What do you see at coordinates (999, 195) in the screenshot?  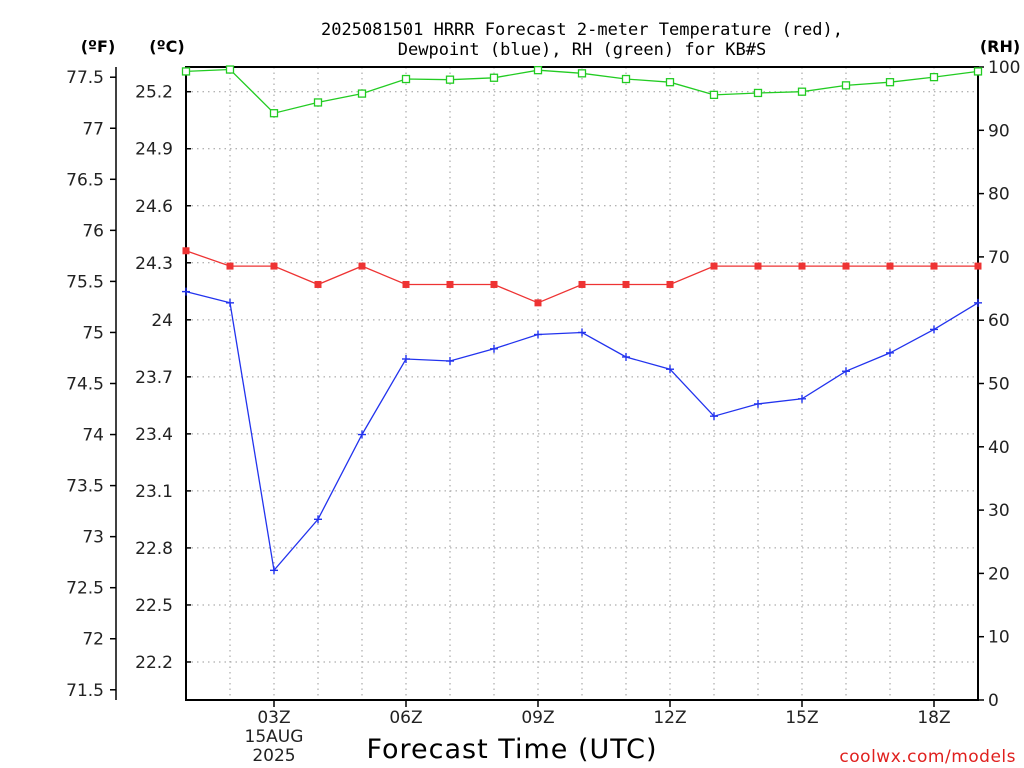 I see `rh-tick-label: 80` at bounding box center [999, 195].